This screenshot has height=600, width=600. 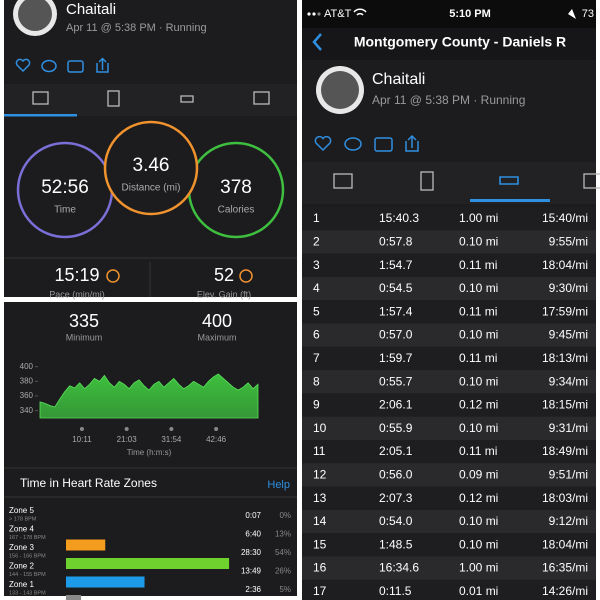 What do you see at coordinates (21, 510) in the screenshot?
I see `zone-name: Zone 5` at bounding box center [21, 510].